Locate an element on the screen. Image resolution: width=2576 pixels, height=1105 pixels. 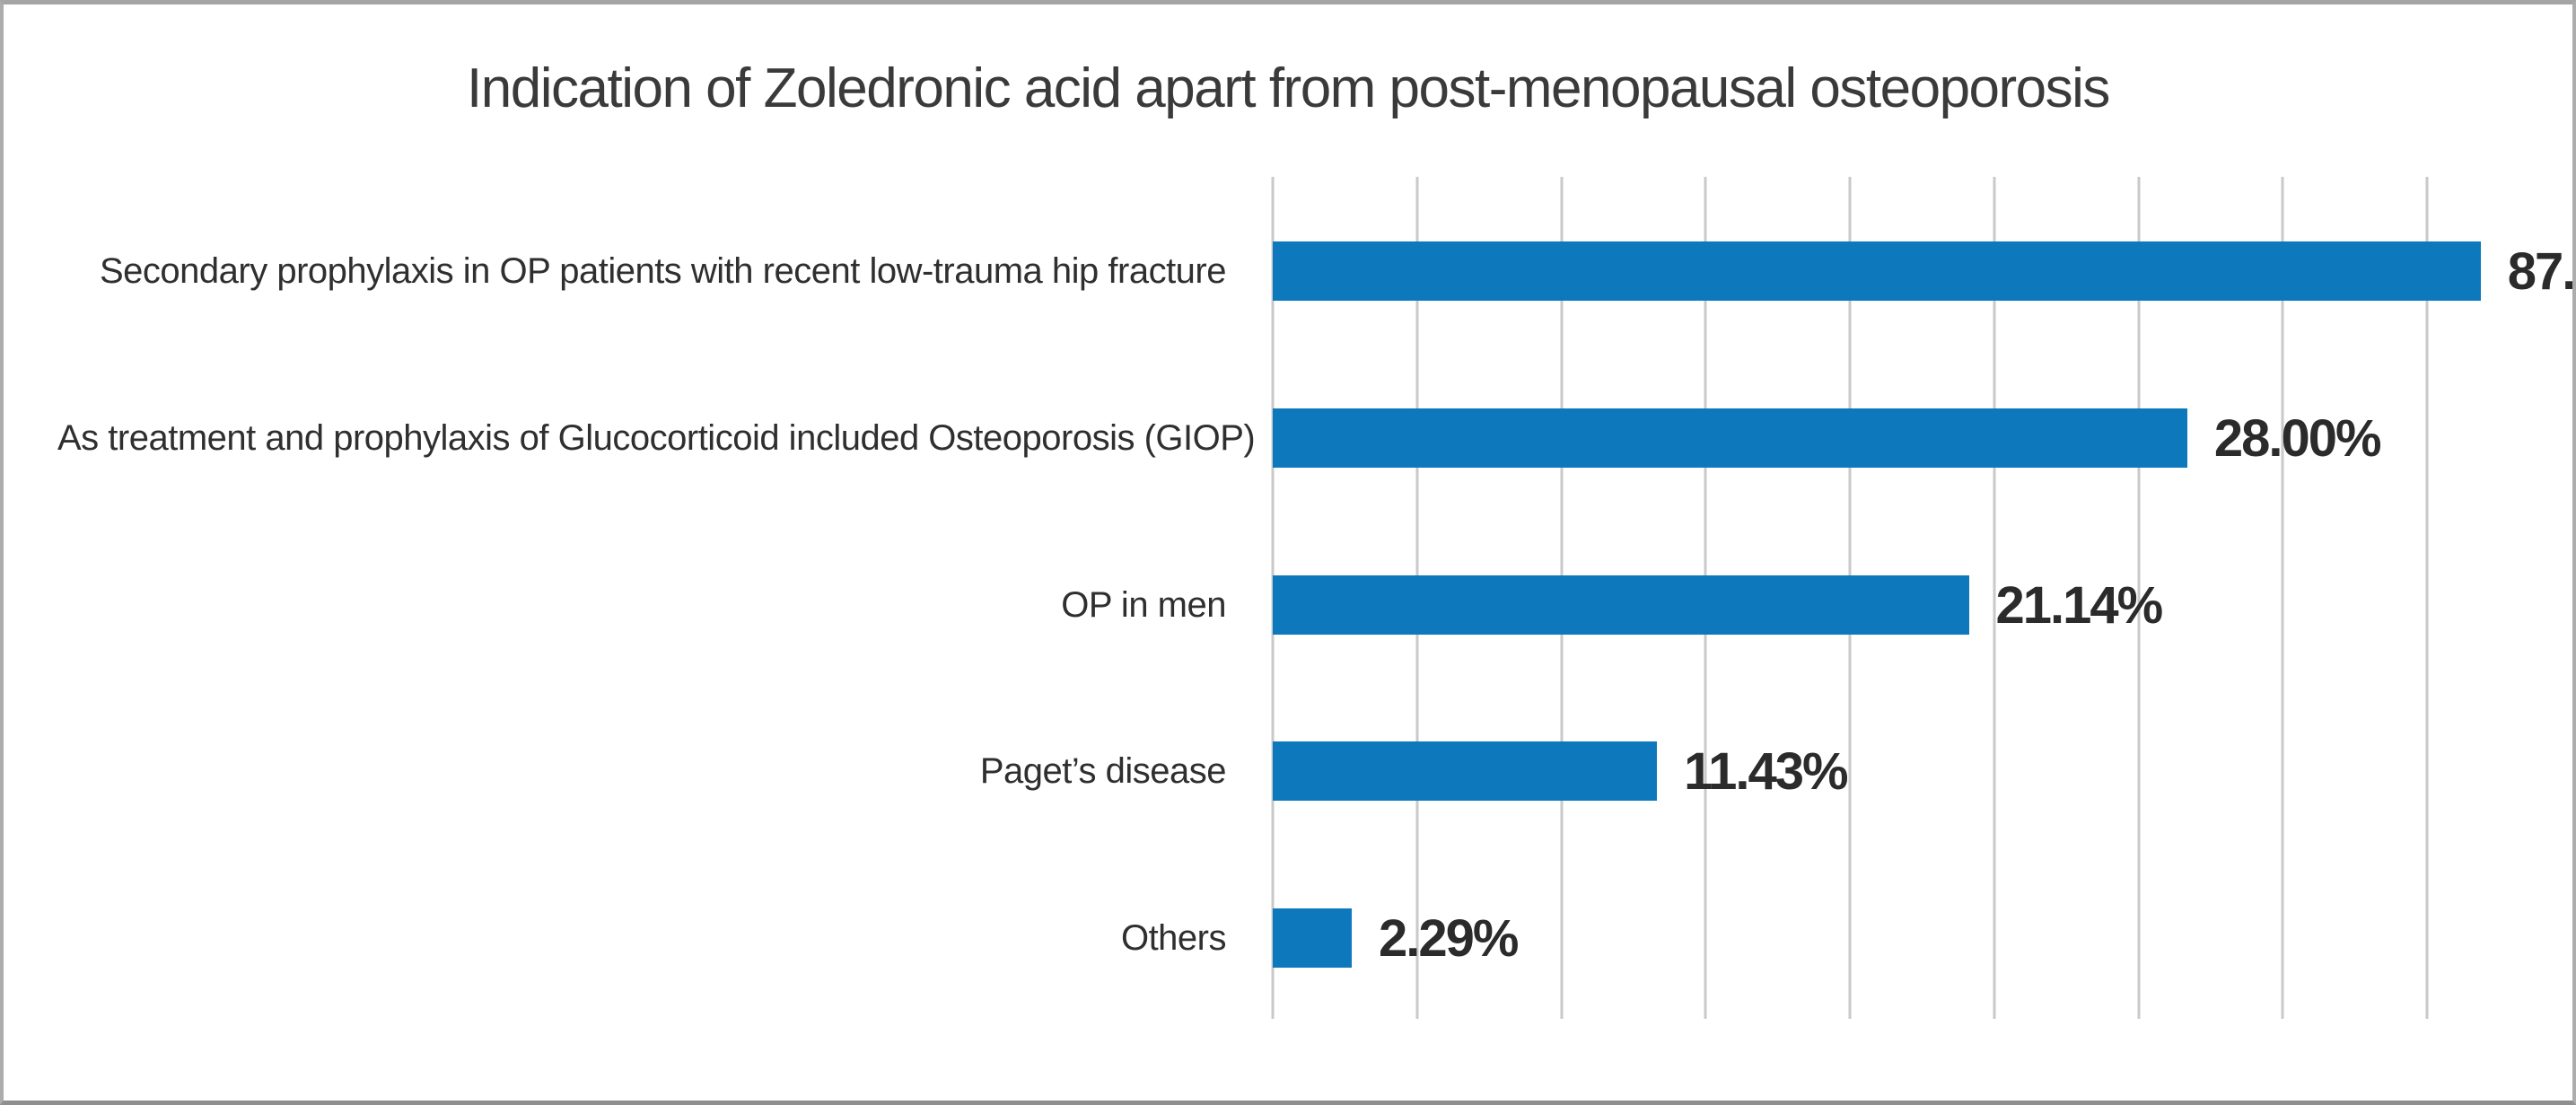
bar-row: 28.00% is located at coordinates (1922, 438).